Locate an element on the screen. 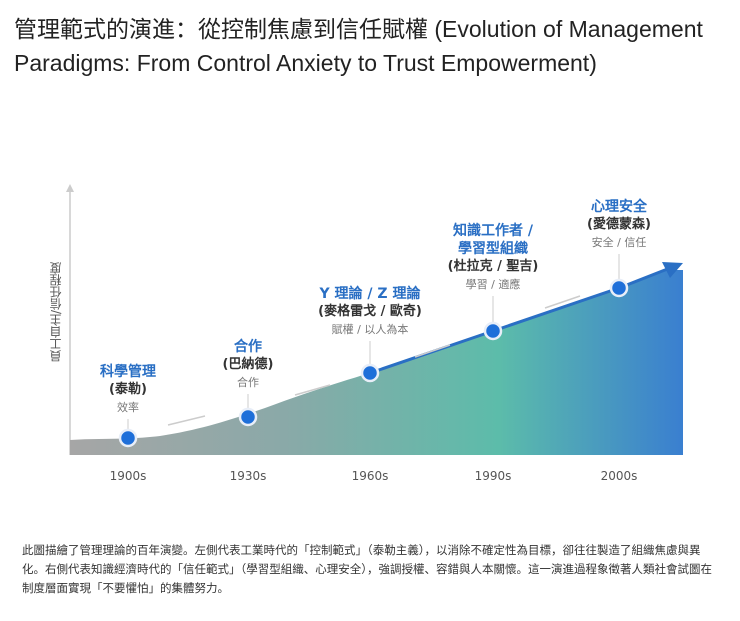 The image size is (740, 621). milestone-keywords: 安全 / 信任 is located at coordinates (619, 242).